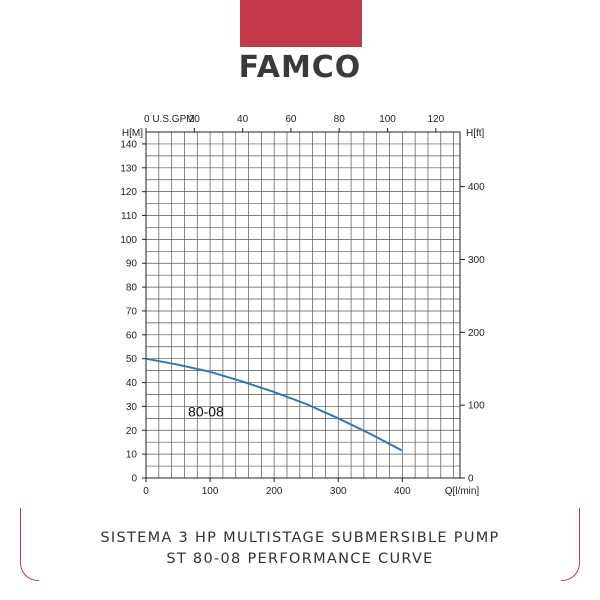 This screenshot has width=600, height=600. What do you see at coordinates (475, 133) in the screenshot?
I see `y2-axis-label: H[ft]` at bounding box center [475, 133].